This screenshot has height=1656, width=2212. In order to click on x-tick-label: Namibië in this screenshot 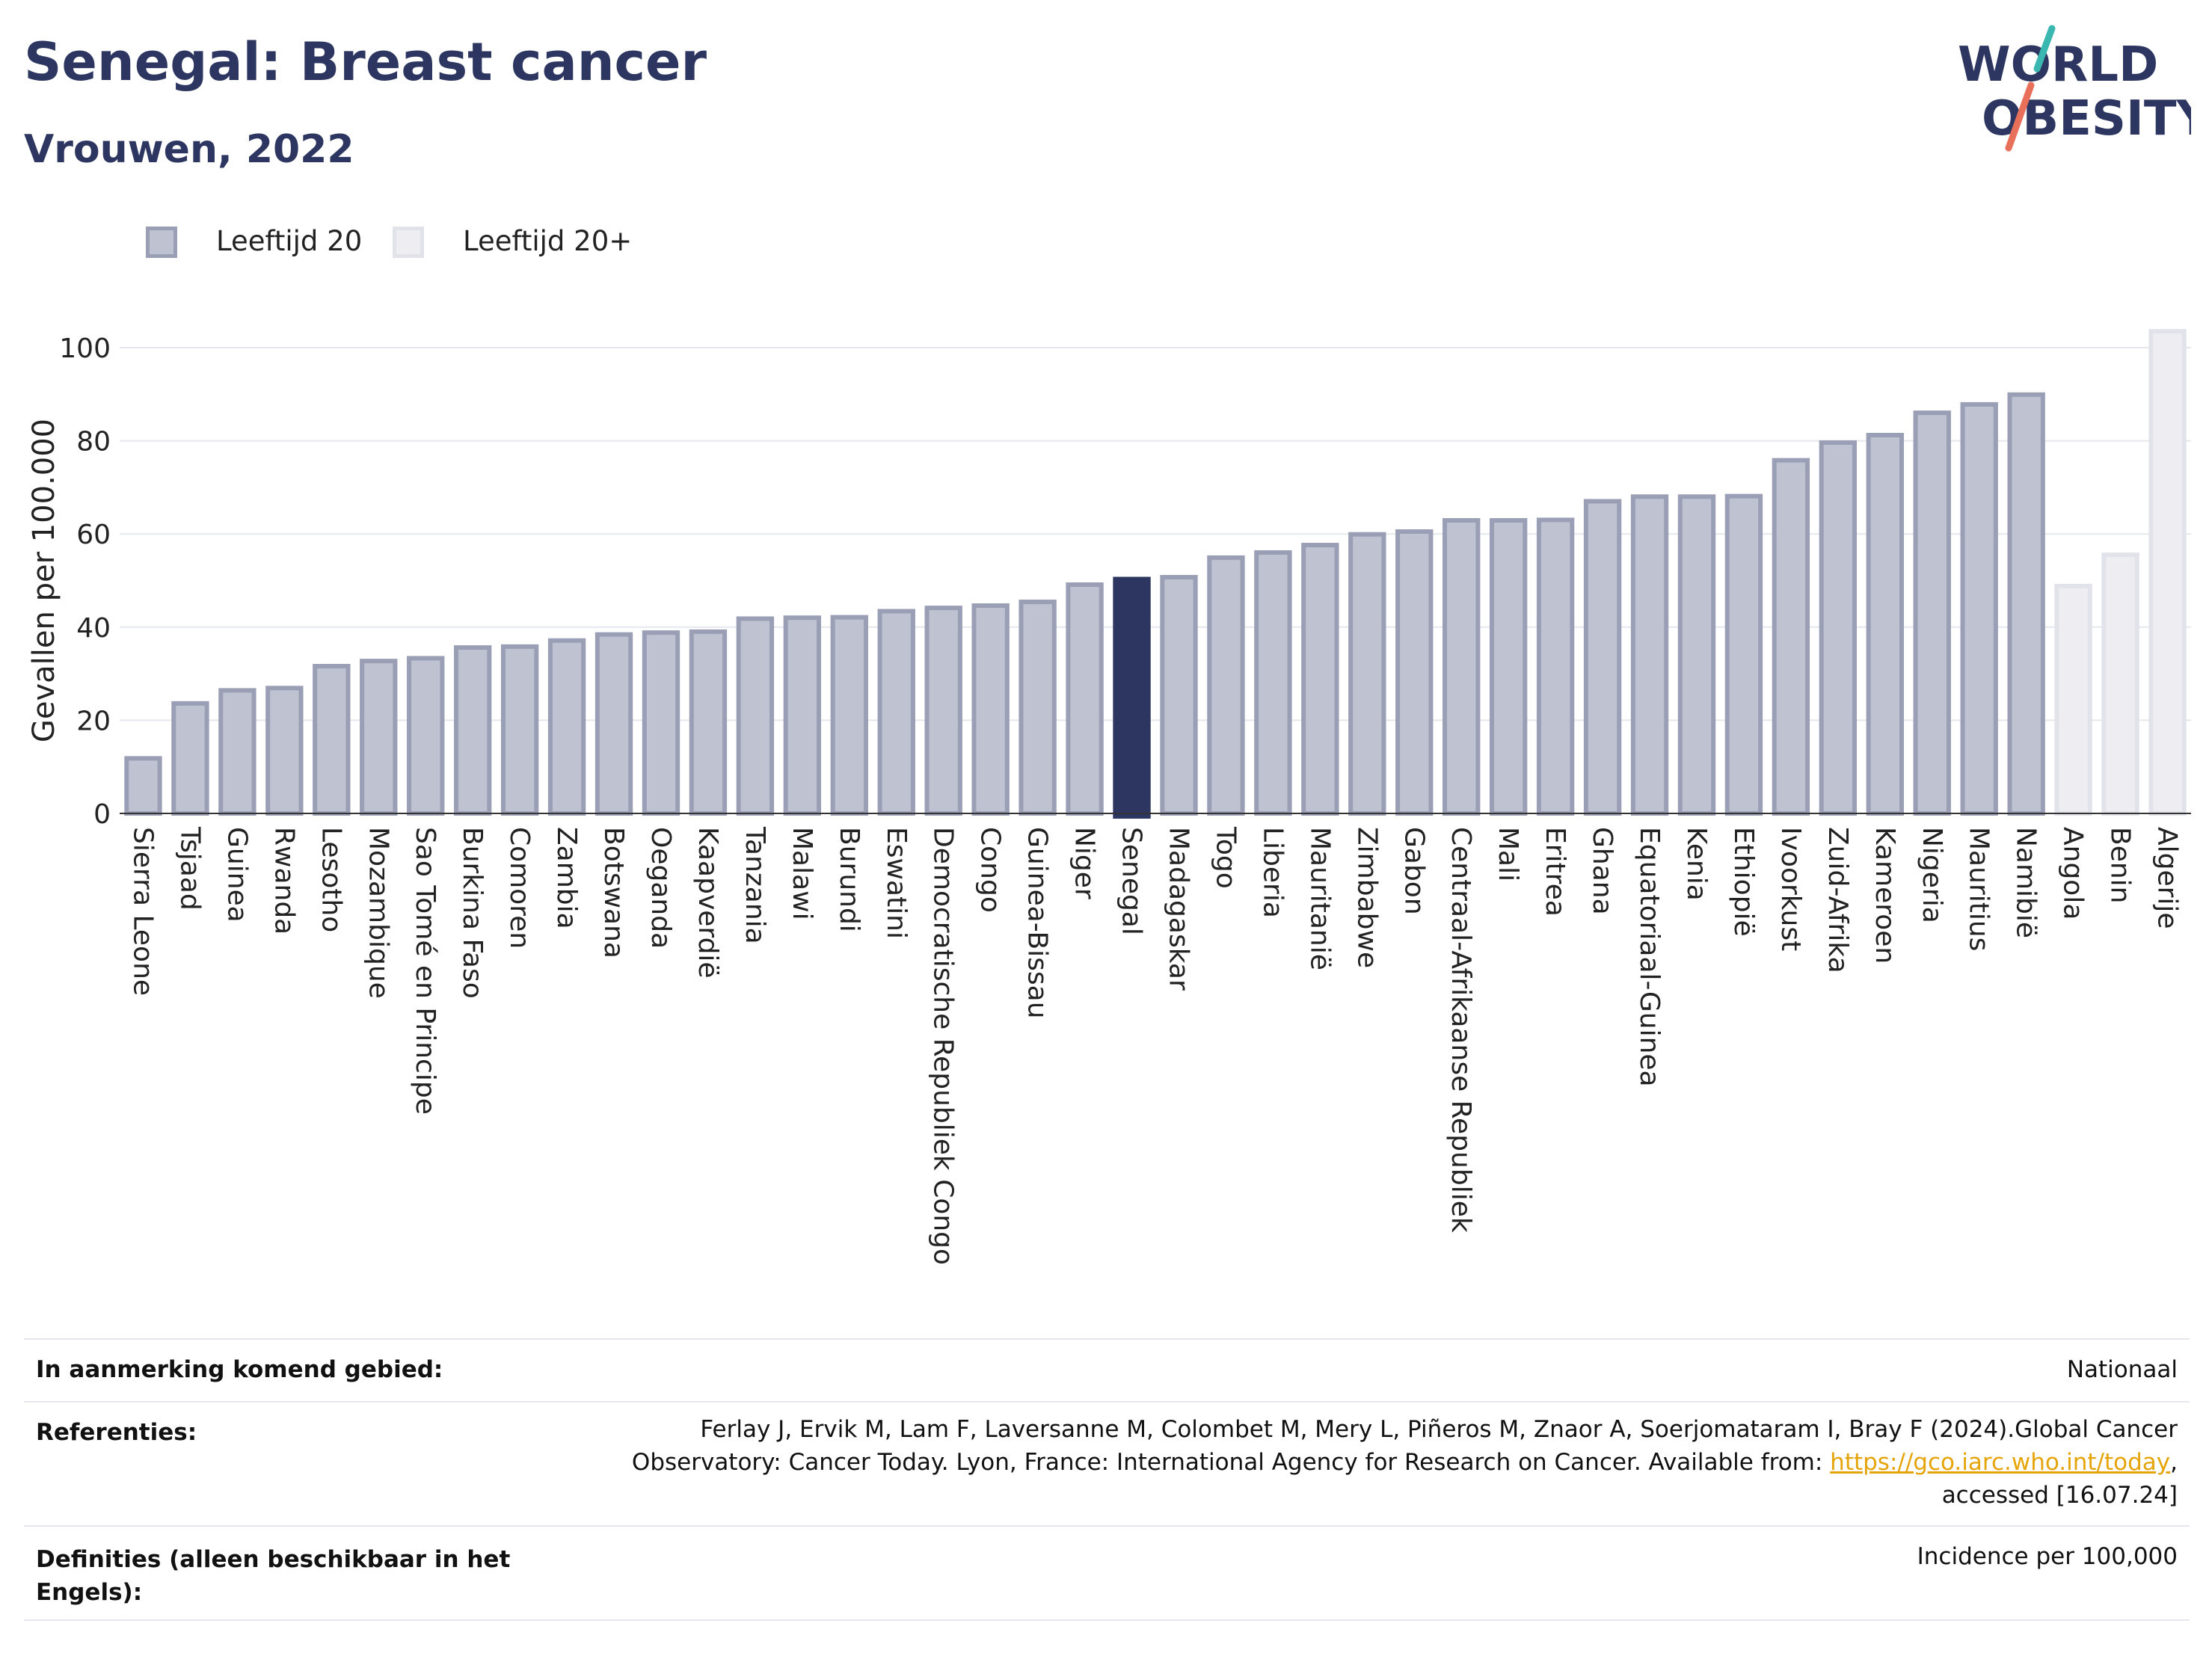, I will do `click(2026, 882)`.